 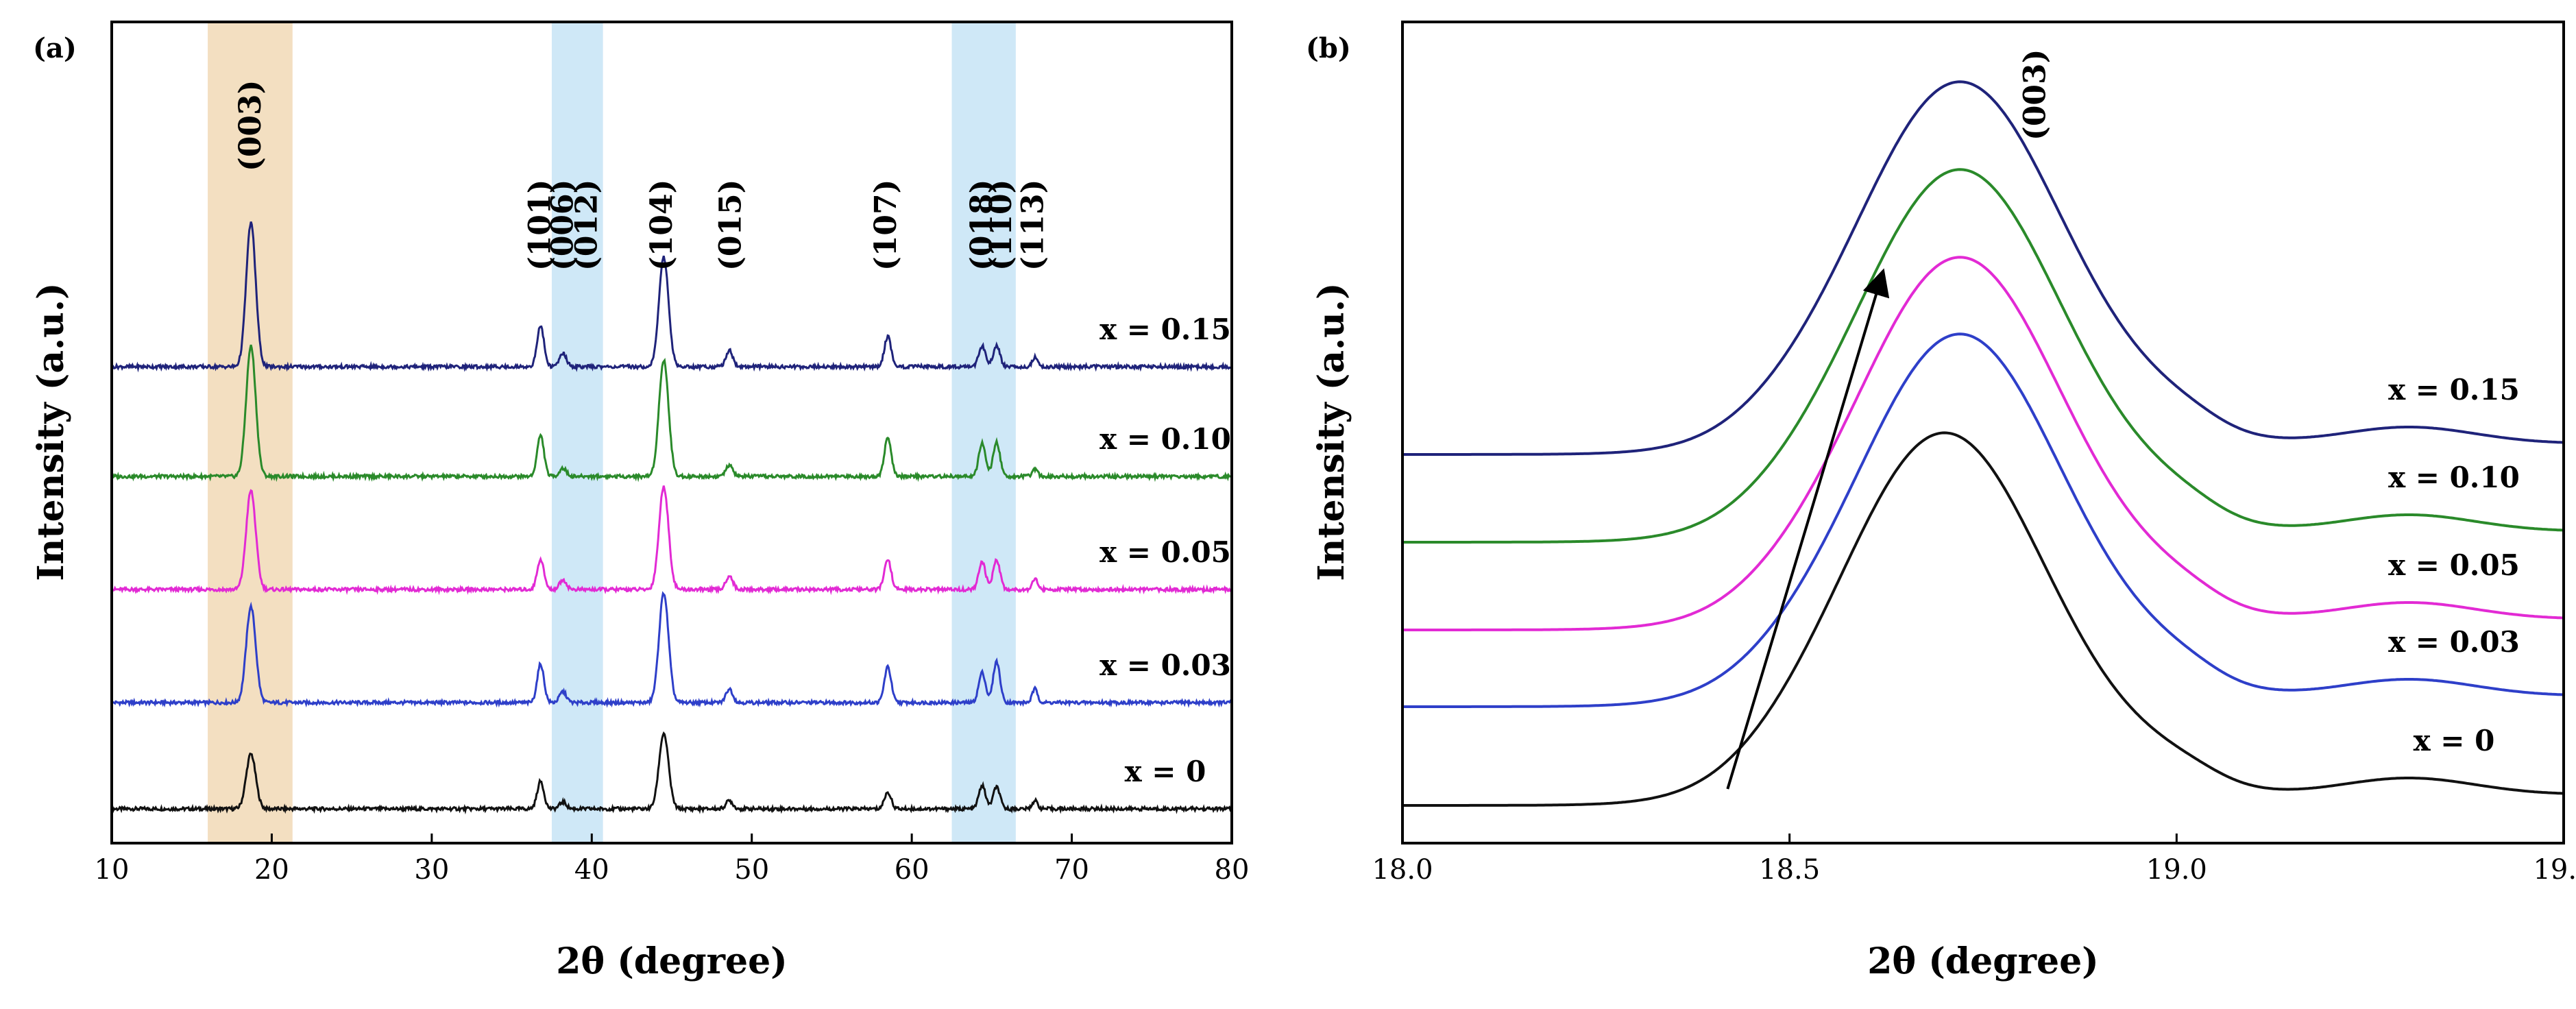 I want to click on x-tick-label: 20, so click(x=271, y=870).